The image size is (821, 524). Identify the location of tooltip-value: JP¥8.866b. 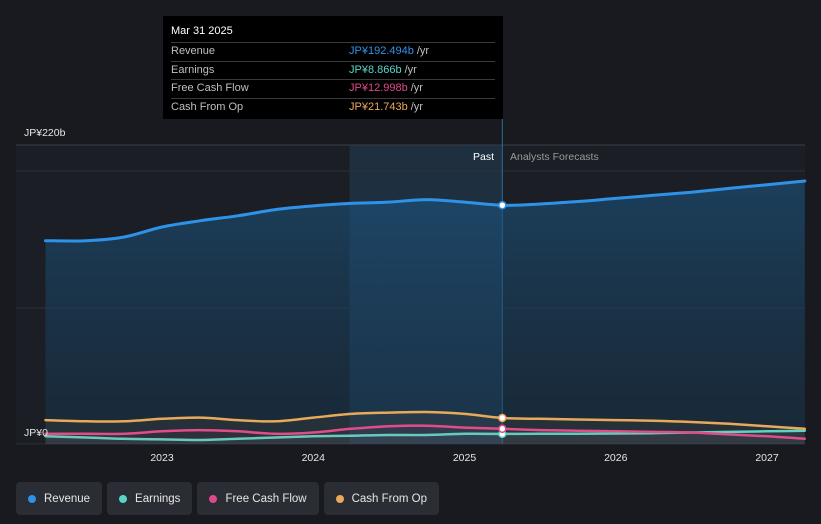
(375, 69).